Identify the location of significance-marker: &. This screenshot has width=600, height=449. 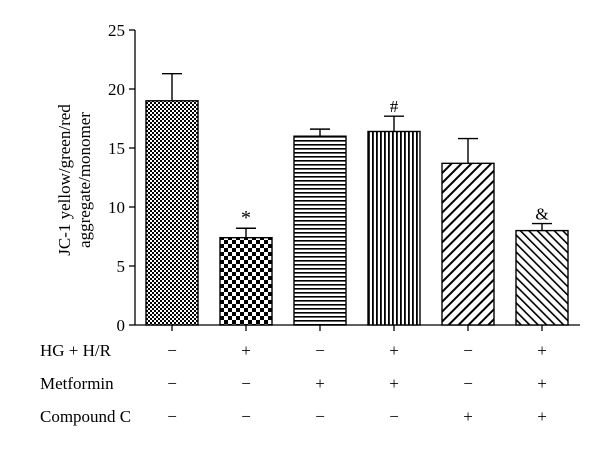
(541, 214).